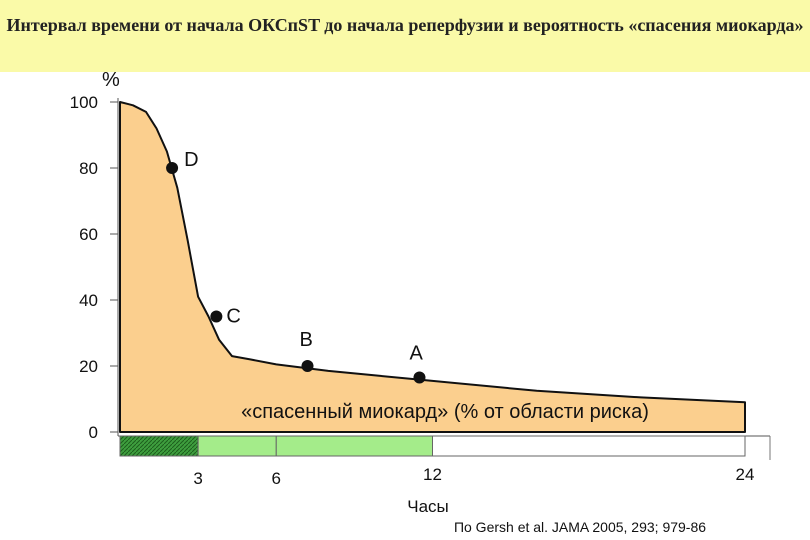 Image resolution: width=810 pixels, height=540 pixels. What do you see at coordinates (580, 527) in the screenshot?
I see `source-note: По Gersh et al. JAMA 2005, 293; 979-86` at bounding box center [580, 527].